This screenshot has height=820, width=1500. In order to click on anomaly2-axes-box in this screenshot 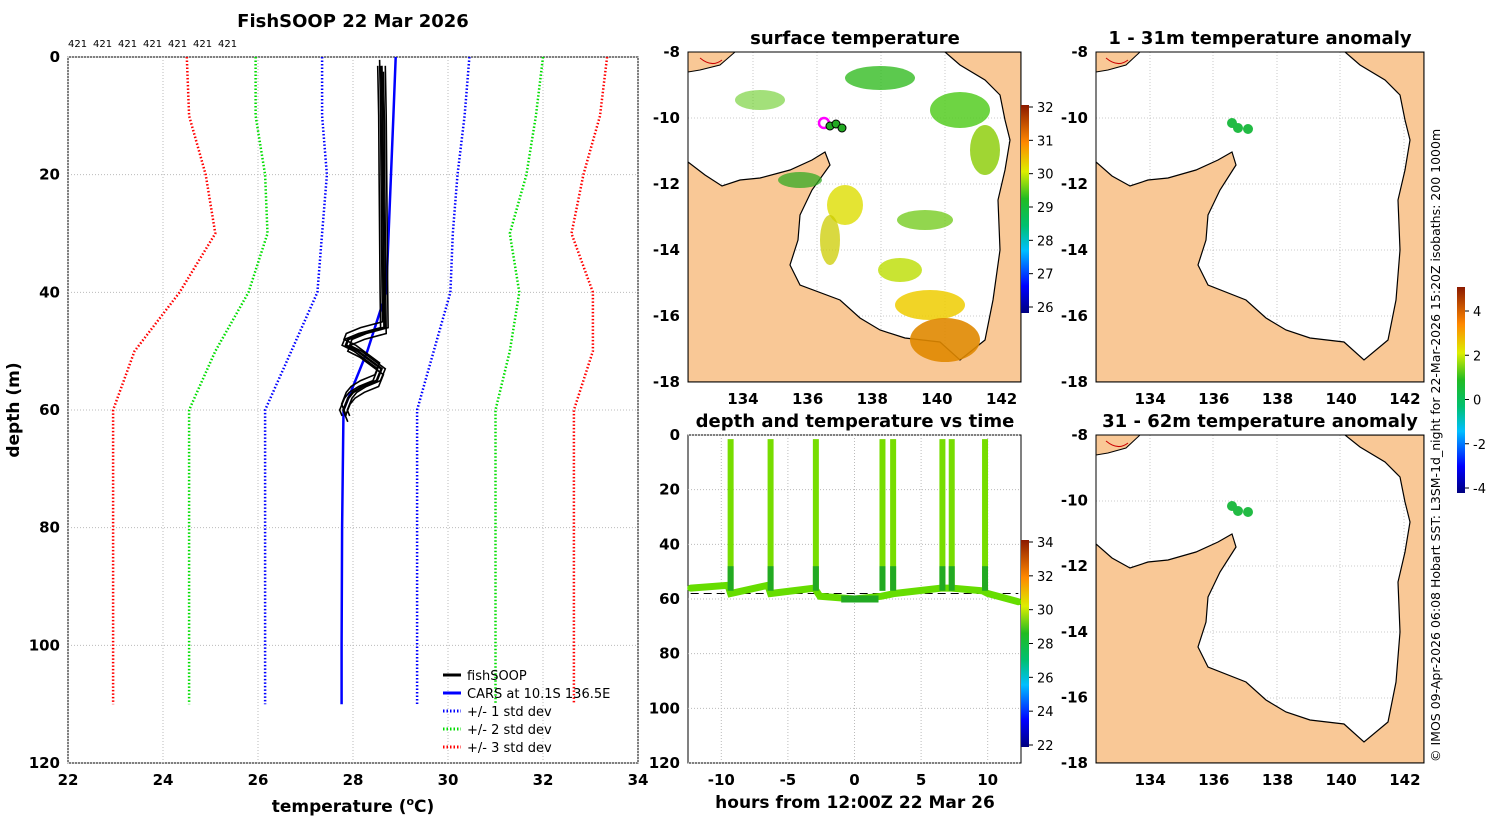, I will do `click(1260, 599)`.